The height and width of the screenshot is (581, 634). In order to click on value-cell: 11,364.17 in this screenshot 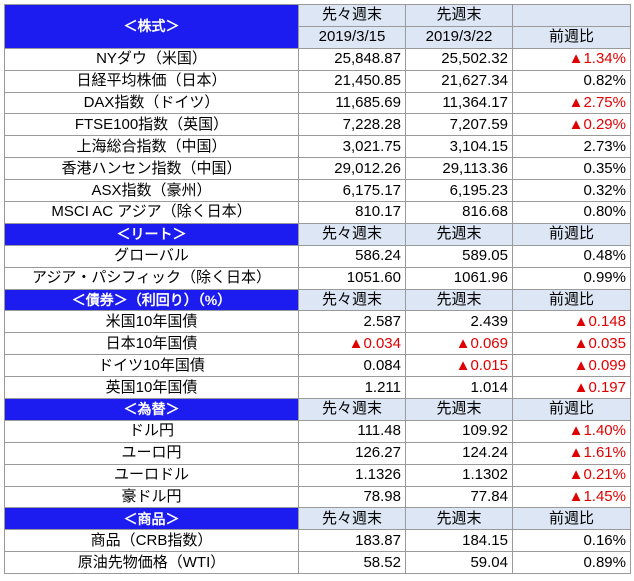, I will do `click(459, 103)`.